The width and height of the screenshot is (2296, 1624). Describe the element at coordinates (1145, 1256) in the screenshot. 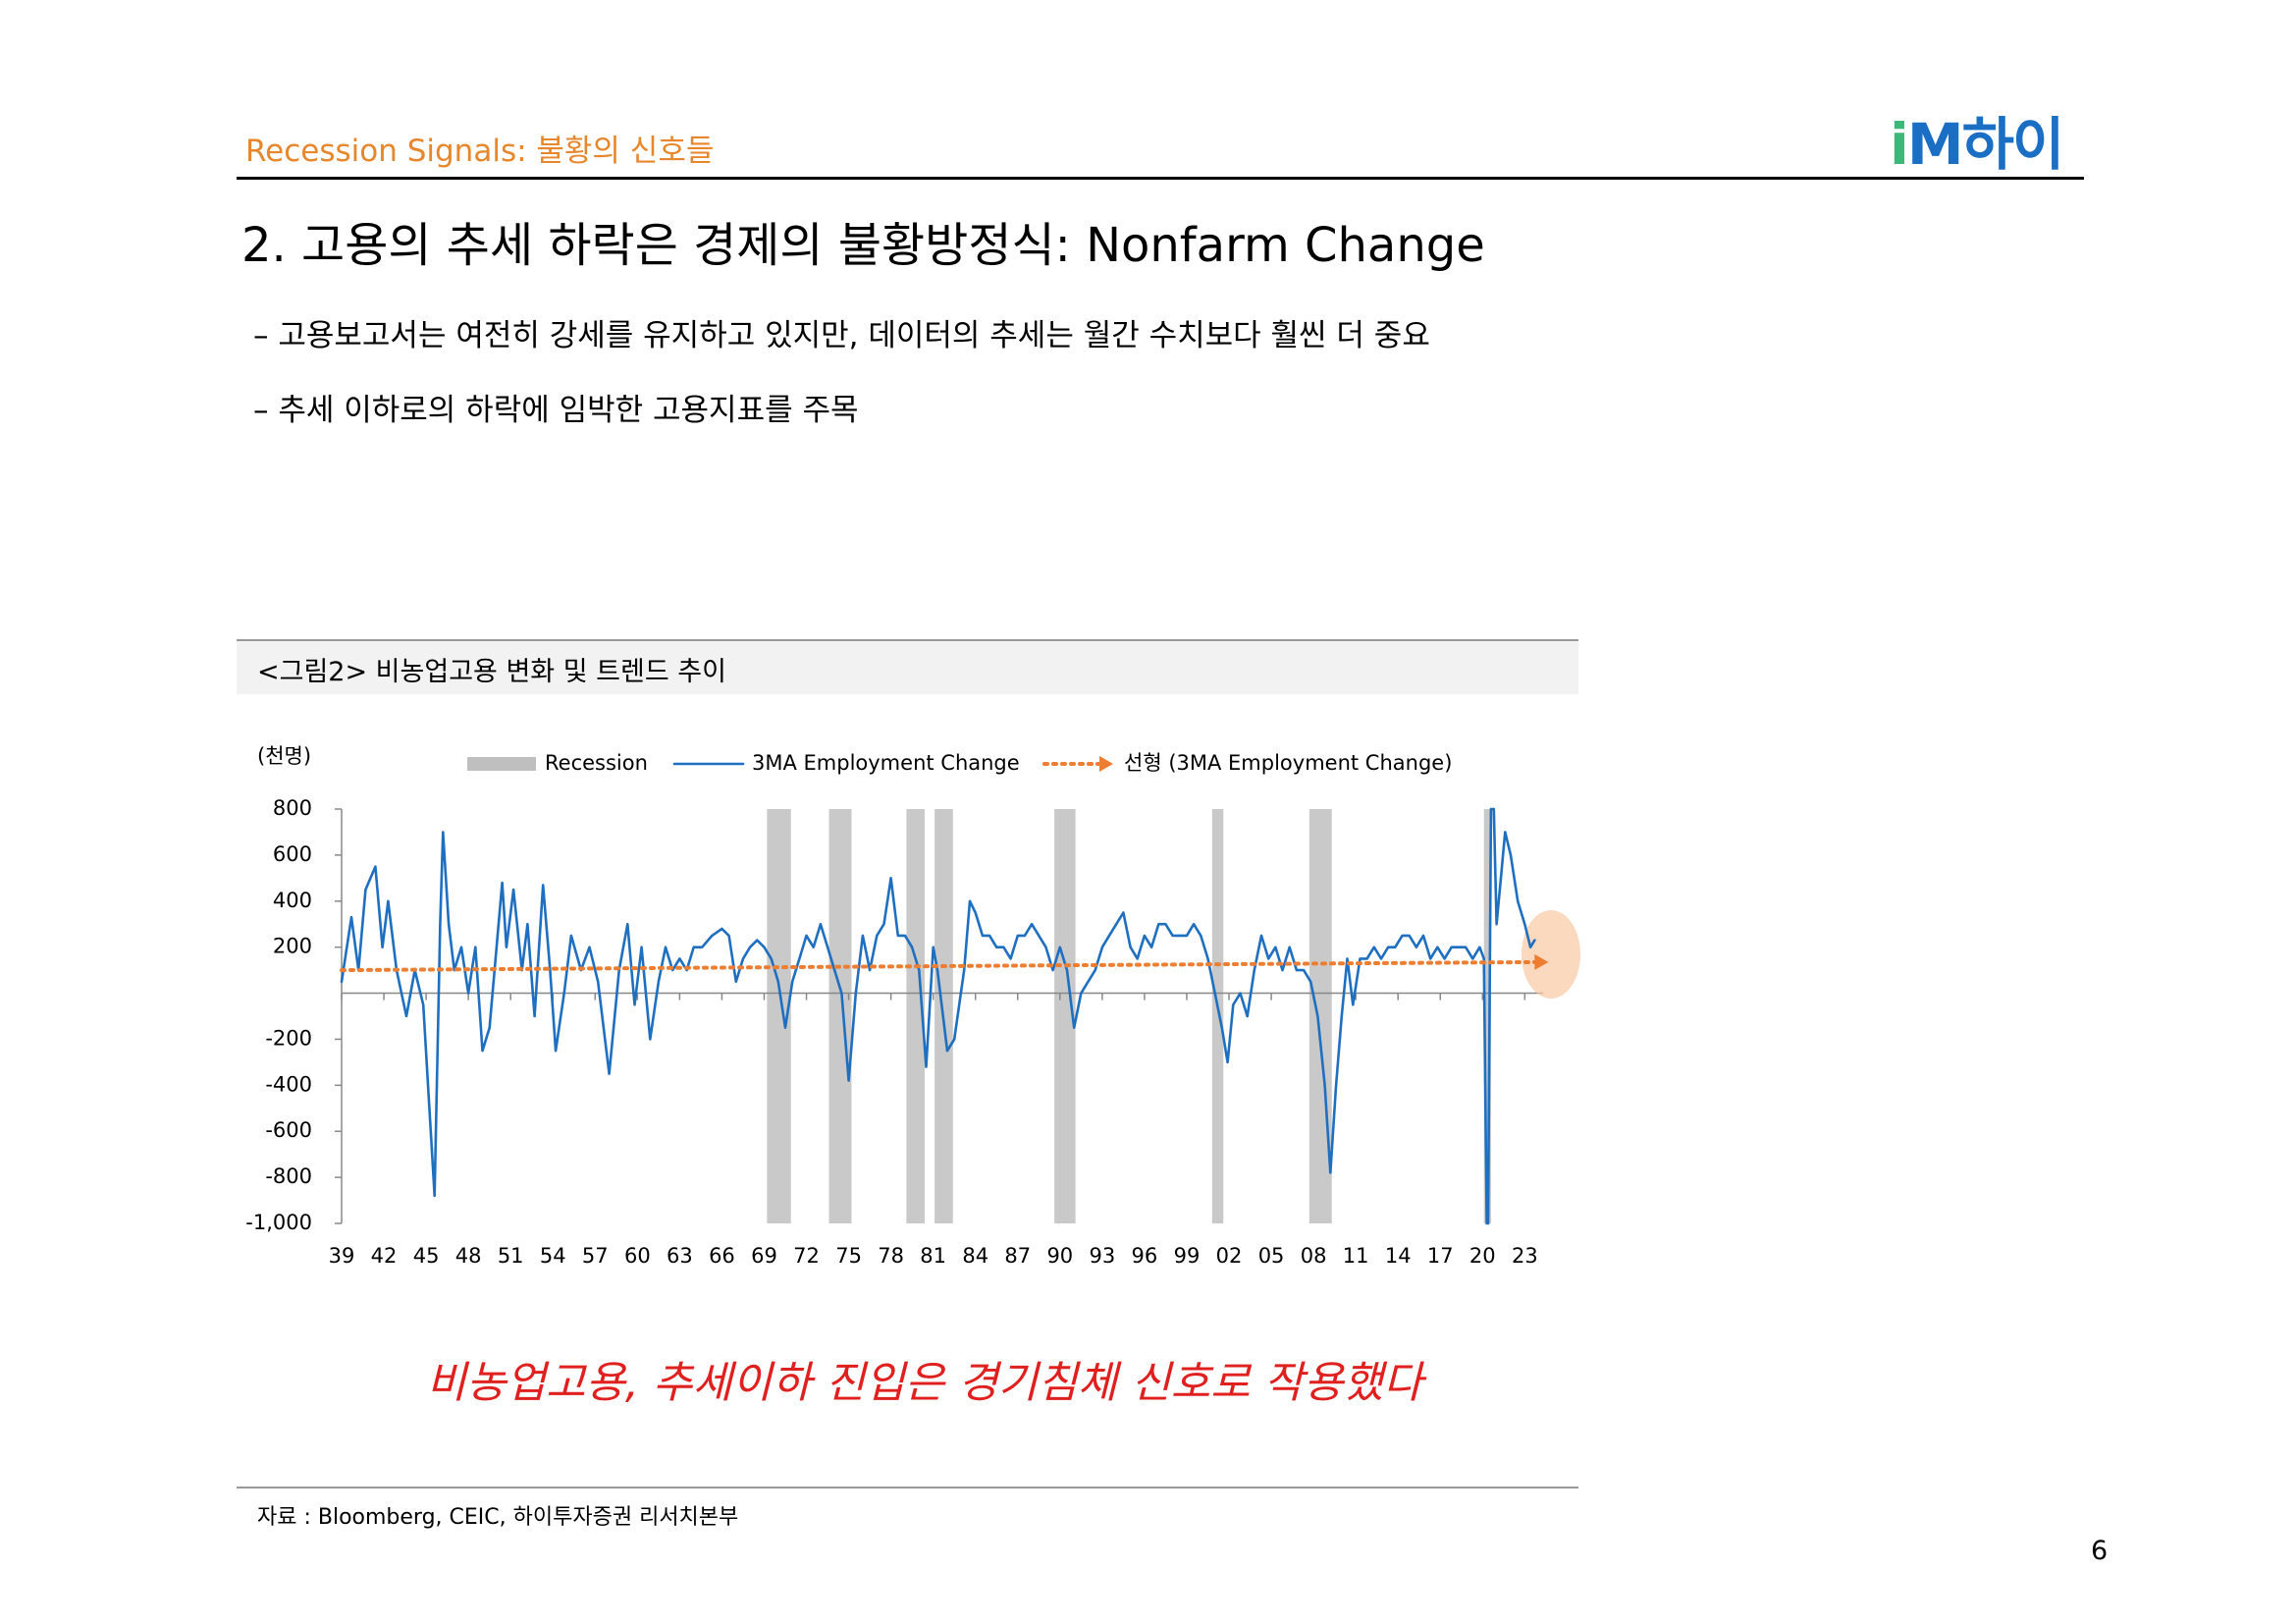

I see `x-tick-label: 96` at that location.